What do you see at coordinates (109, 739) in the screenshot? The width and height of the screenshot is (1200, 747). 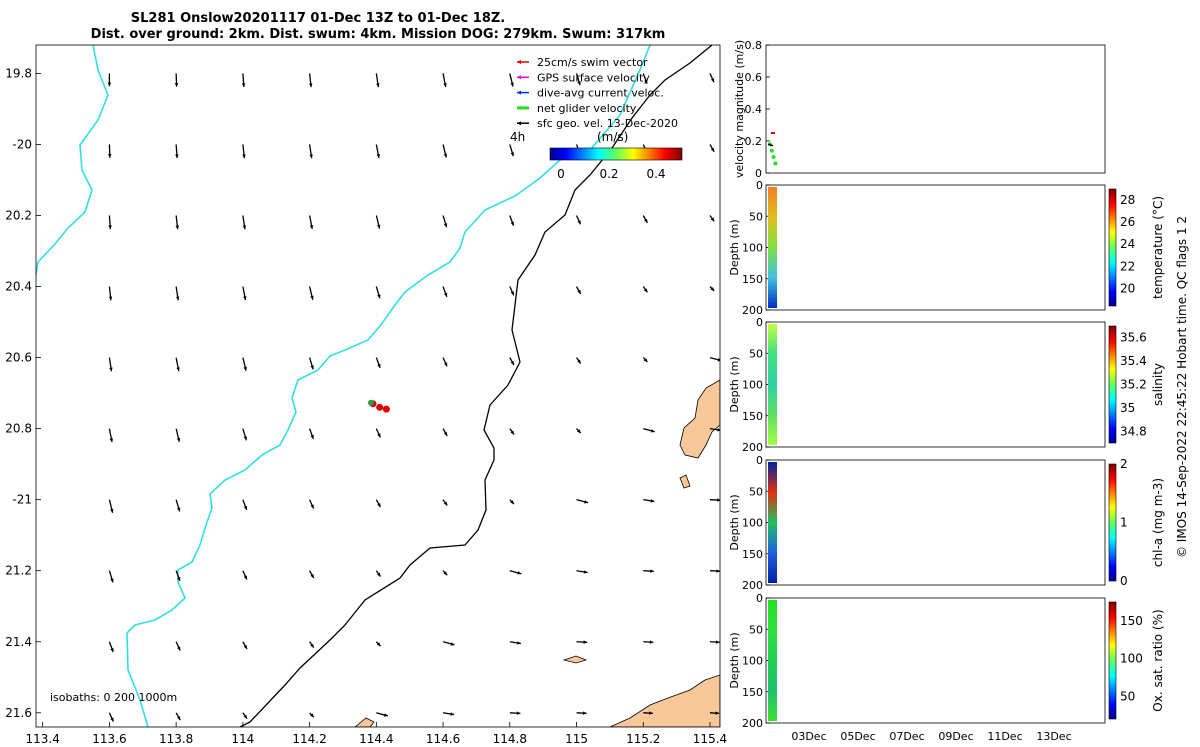 I see `x-tick-label: 113.6` at bounding box center [109, 739].